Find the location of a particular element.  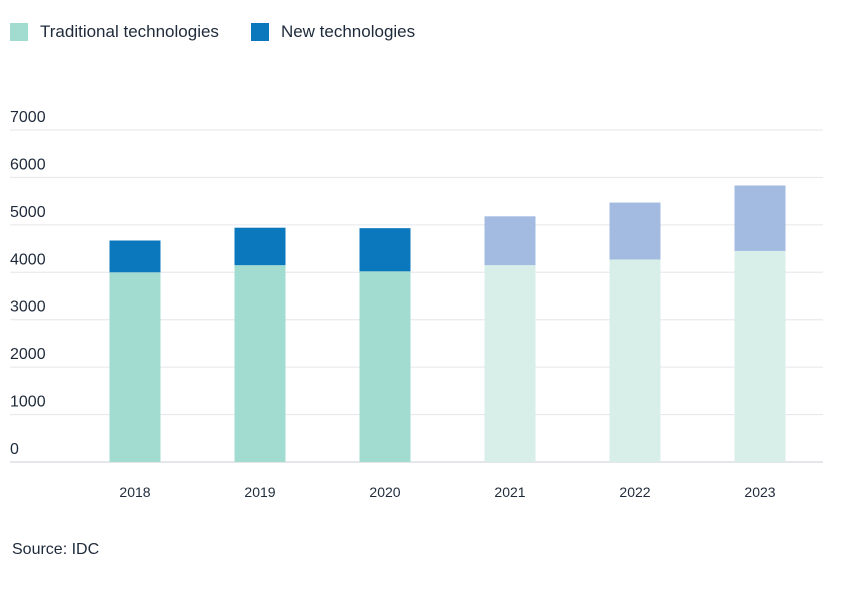

y-tick-label: 4000 is located at coordinates (28, 259).